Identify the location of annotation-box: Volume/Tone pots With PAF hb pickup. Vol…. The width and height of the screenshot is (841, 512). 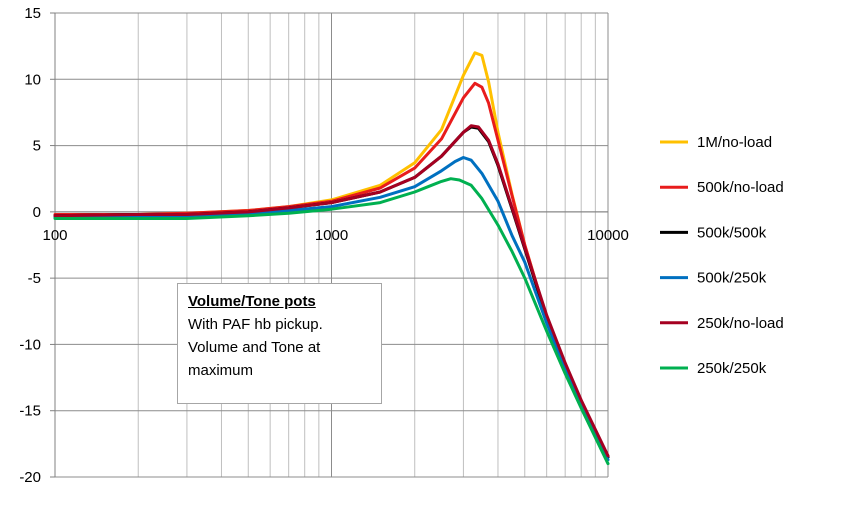
(279, 343).